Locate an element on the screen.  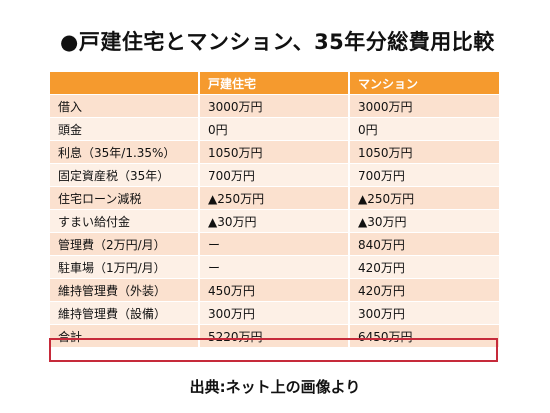
table-header-row: 戸建住宅 マンション is located at coordinates (274, 83).